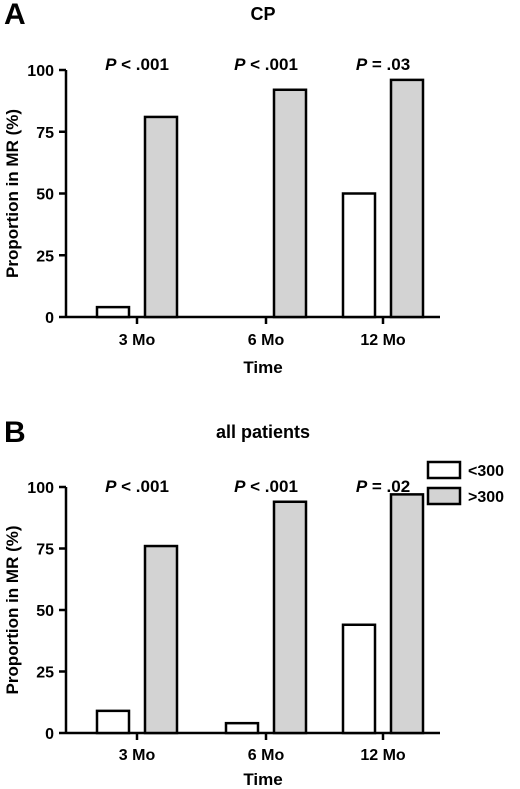  Describe the element at coordinates (15, 432) in the screenshot. I see `panel-letter: B` at that location.